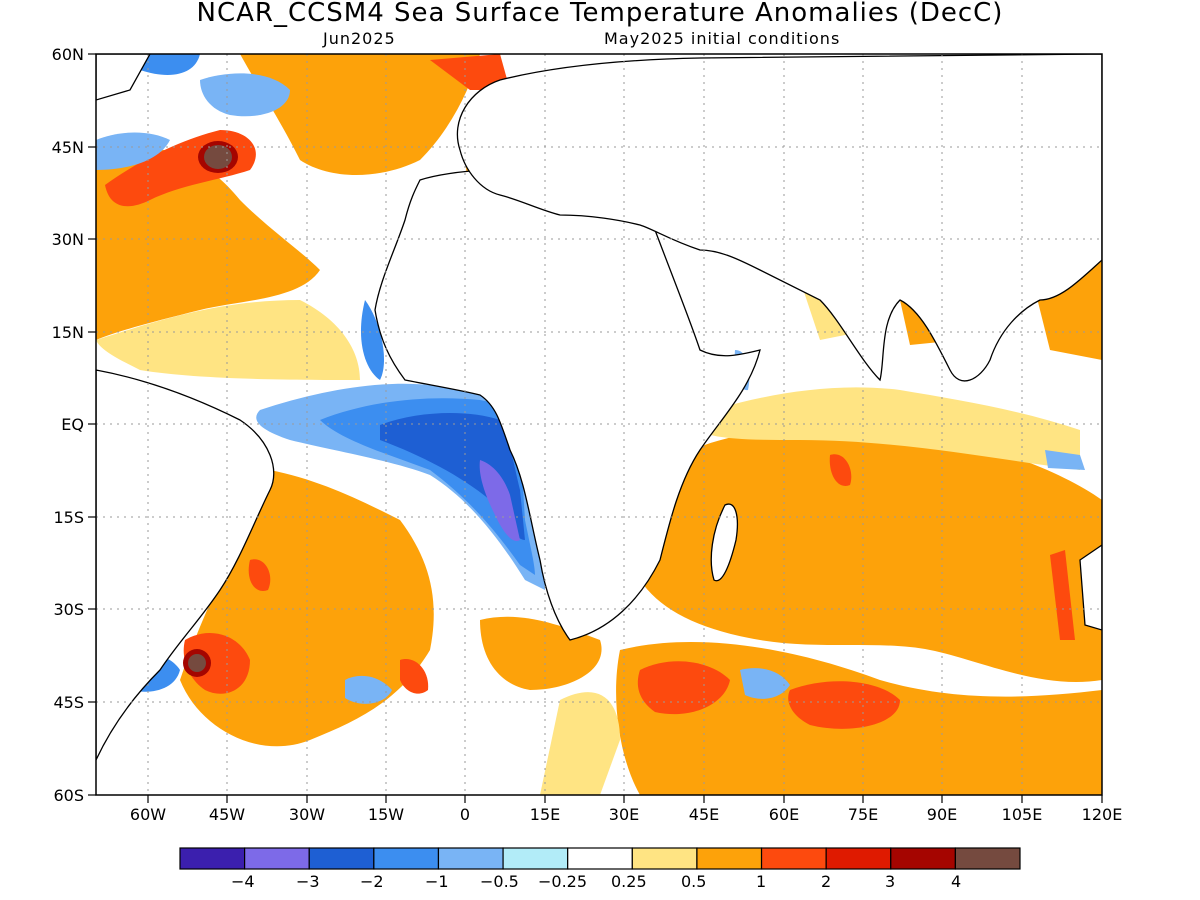  I want to click on lon-label-90e: 90E, so click(942, 814).